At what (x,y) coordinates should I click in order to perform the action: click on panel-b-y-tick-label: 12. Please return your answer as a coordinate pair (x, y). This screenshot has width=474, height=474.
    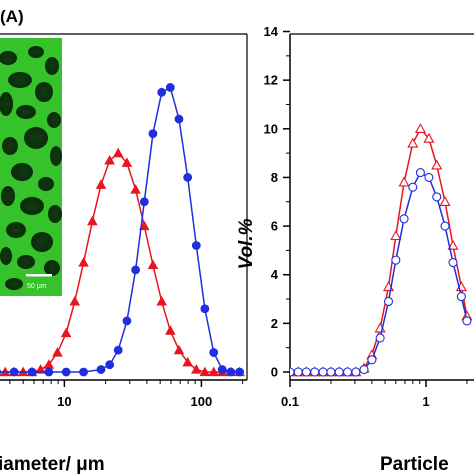
    Looking at the image, I should click on (271, 80).